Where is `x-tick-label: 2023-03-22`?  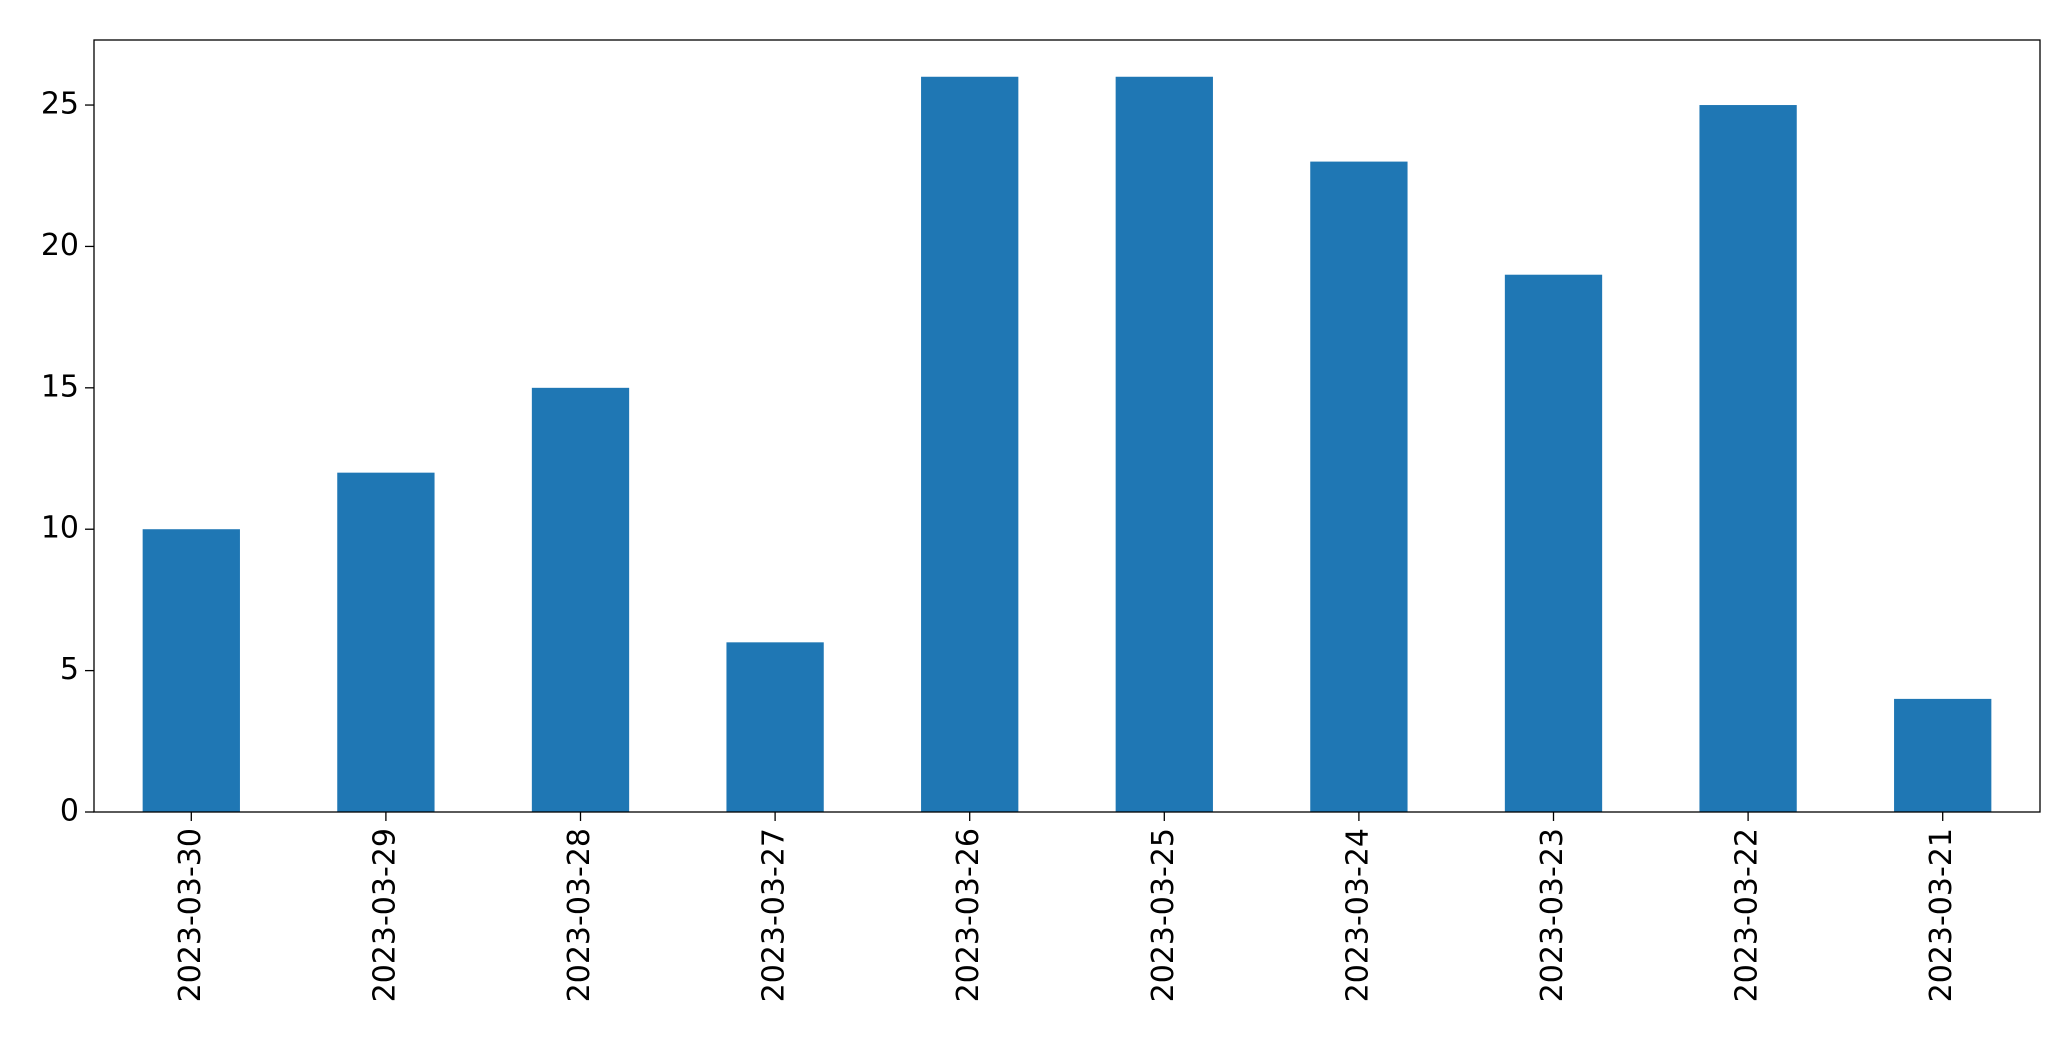 x-tick-label: 2023-03-22 is located at coordinates (1747, 915).